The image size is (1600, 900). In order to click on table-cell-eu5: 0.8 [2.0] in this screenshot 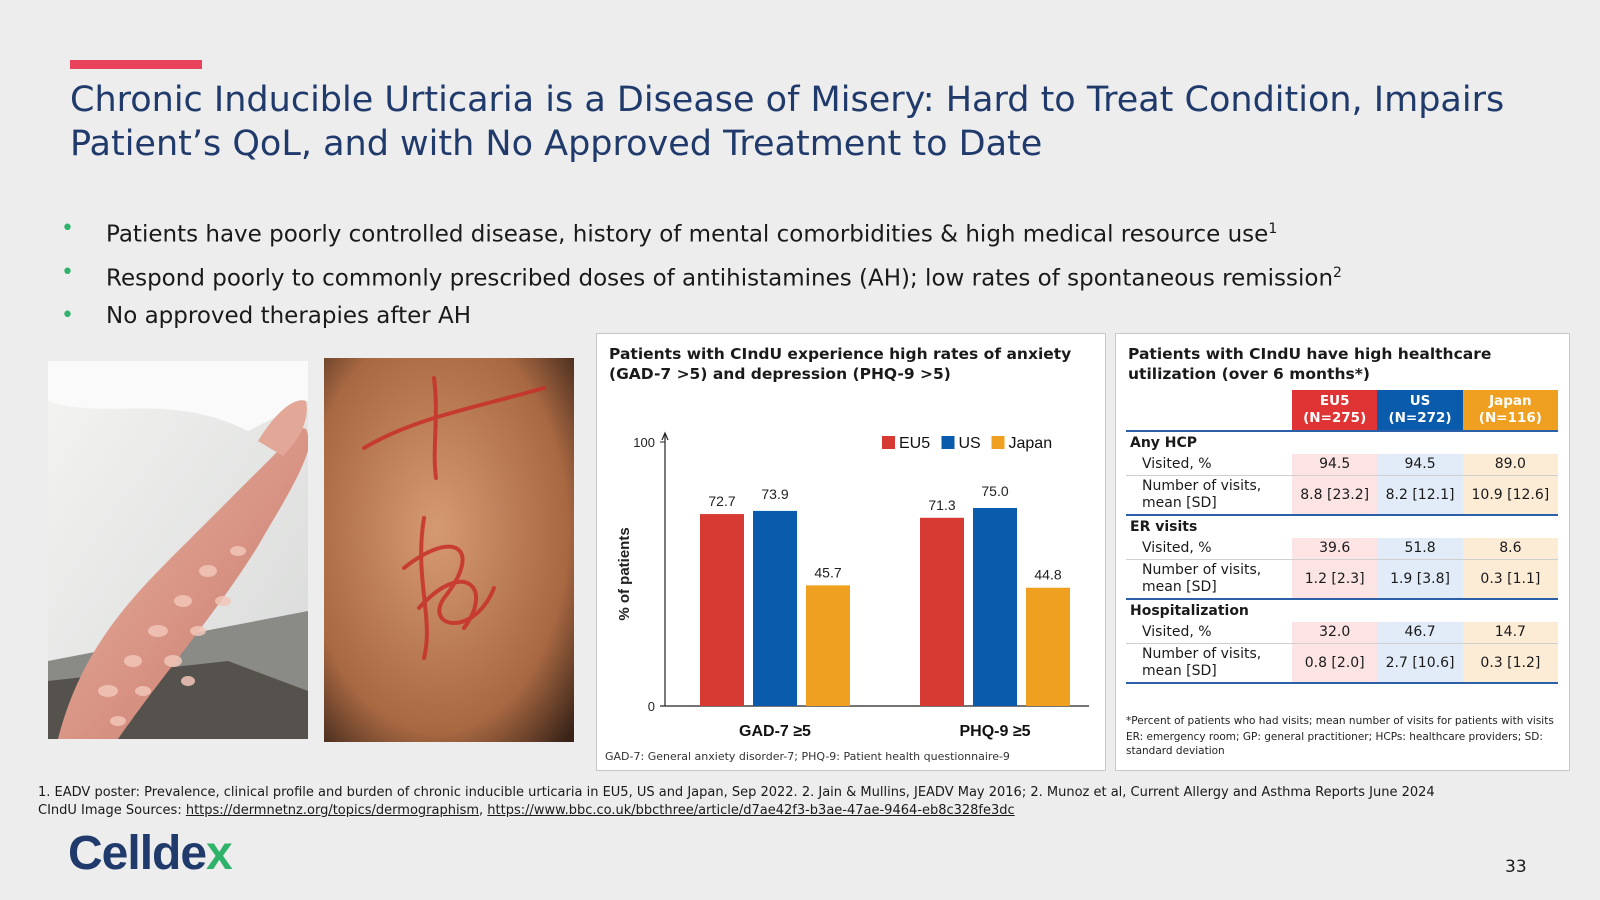, I will do `click(1335, 663)`.